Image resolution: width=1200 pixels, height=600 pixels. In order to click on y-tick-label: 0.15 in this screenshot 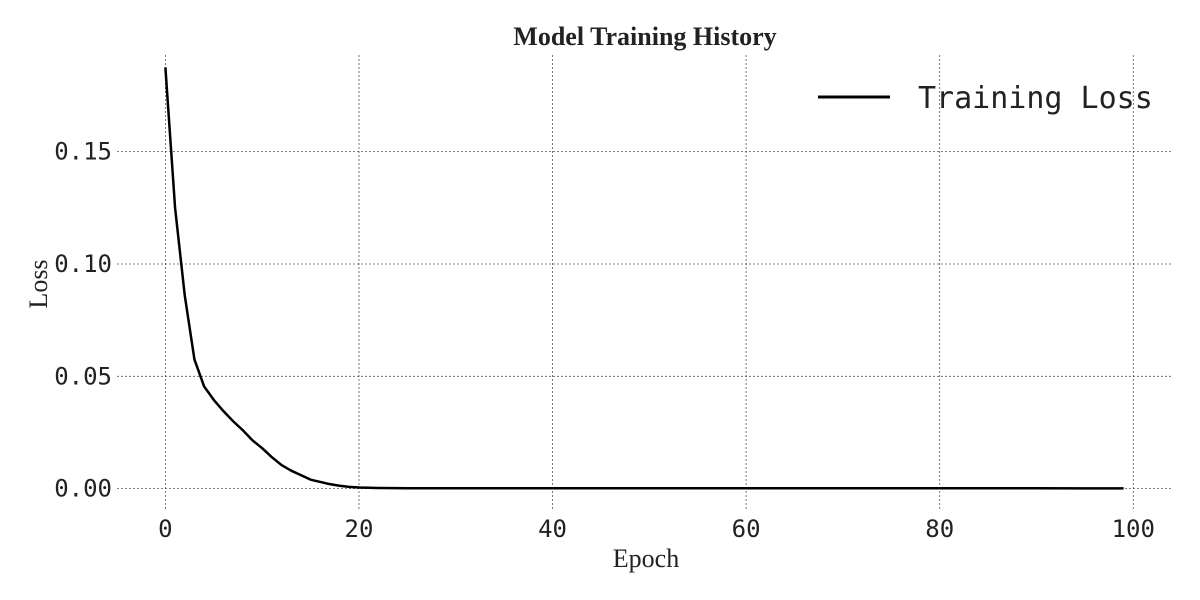, I will do `click(83, 152)`.